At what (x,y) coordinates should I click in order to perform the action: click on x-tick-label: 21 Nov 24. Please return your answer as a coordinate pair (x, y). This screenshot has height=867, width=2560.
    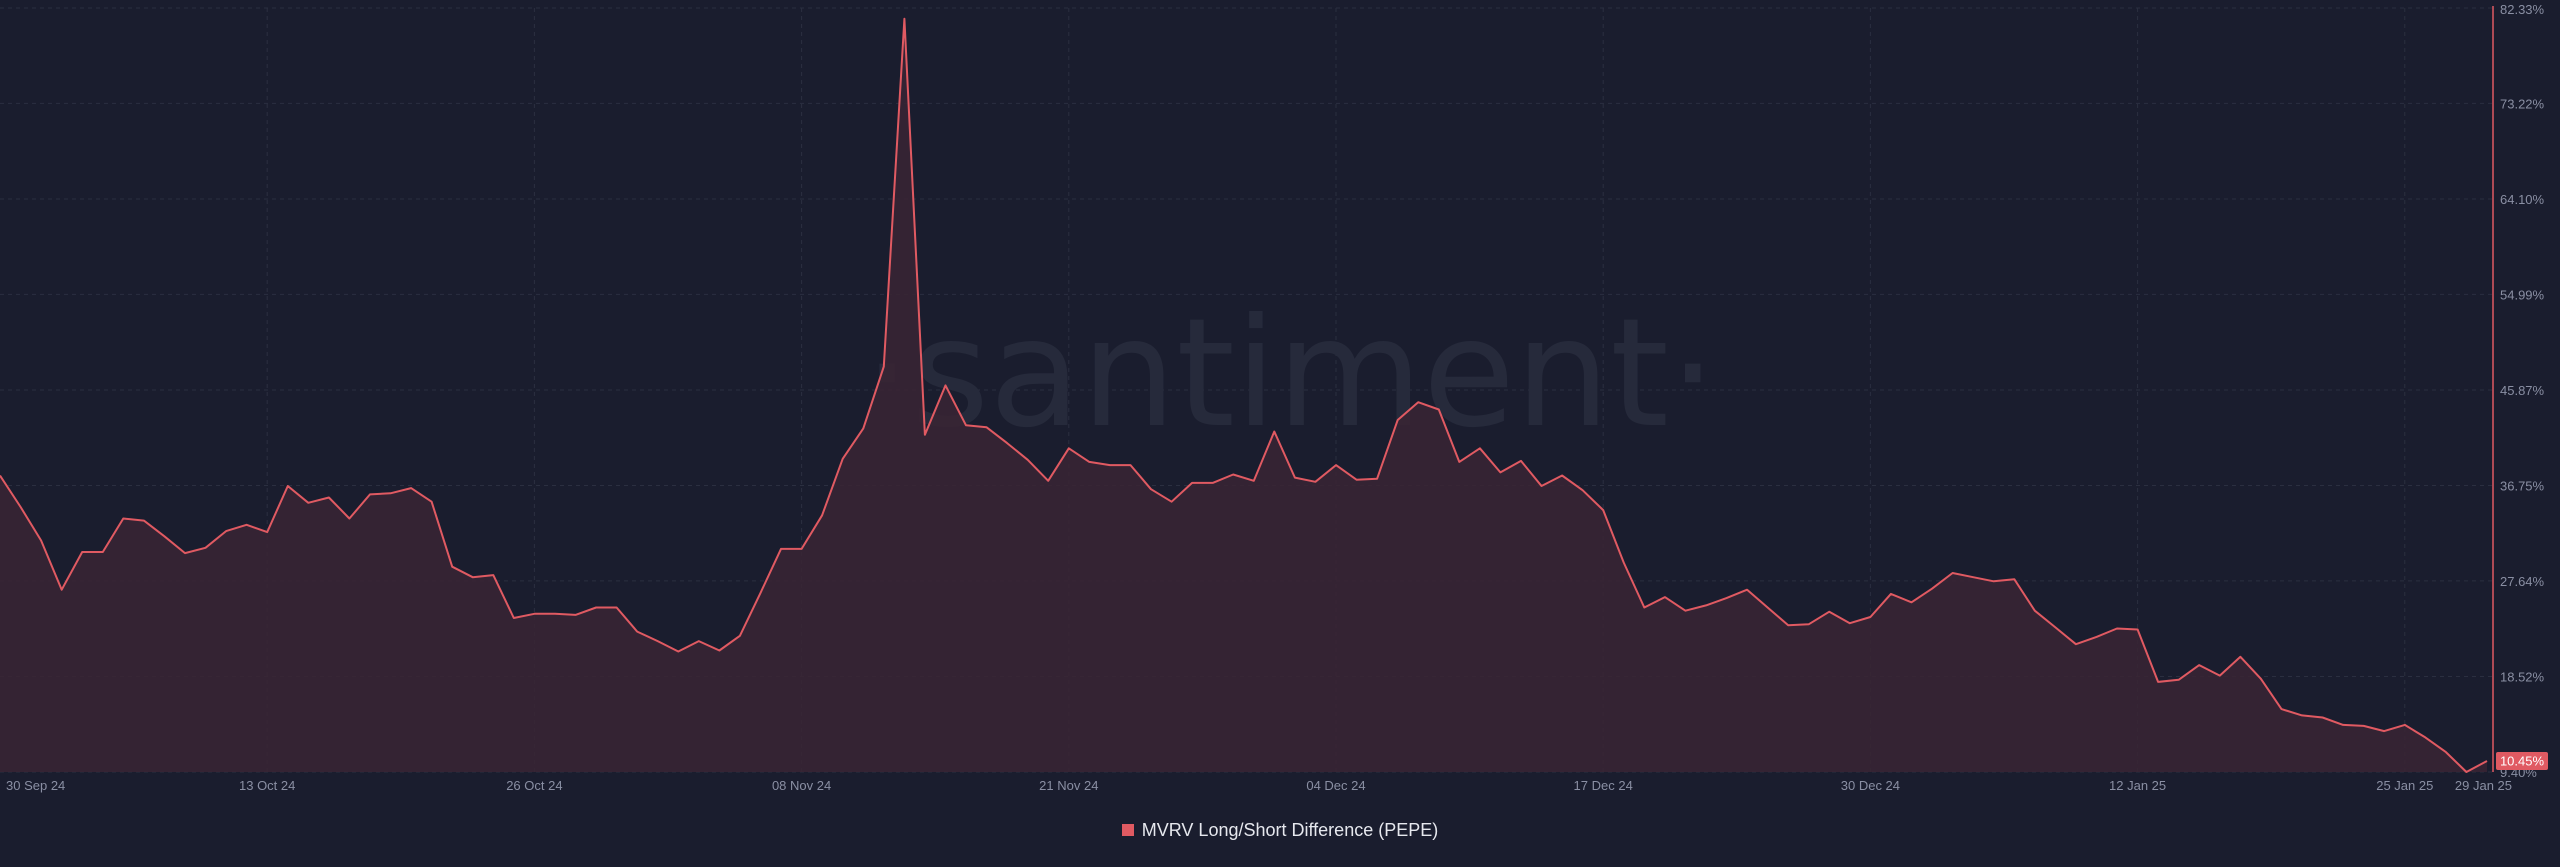
    Looking at the image, I should click on (1068, 785).